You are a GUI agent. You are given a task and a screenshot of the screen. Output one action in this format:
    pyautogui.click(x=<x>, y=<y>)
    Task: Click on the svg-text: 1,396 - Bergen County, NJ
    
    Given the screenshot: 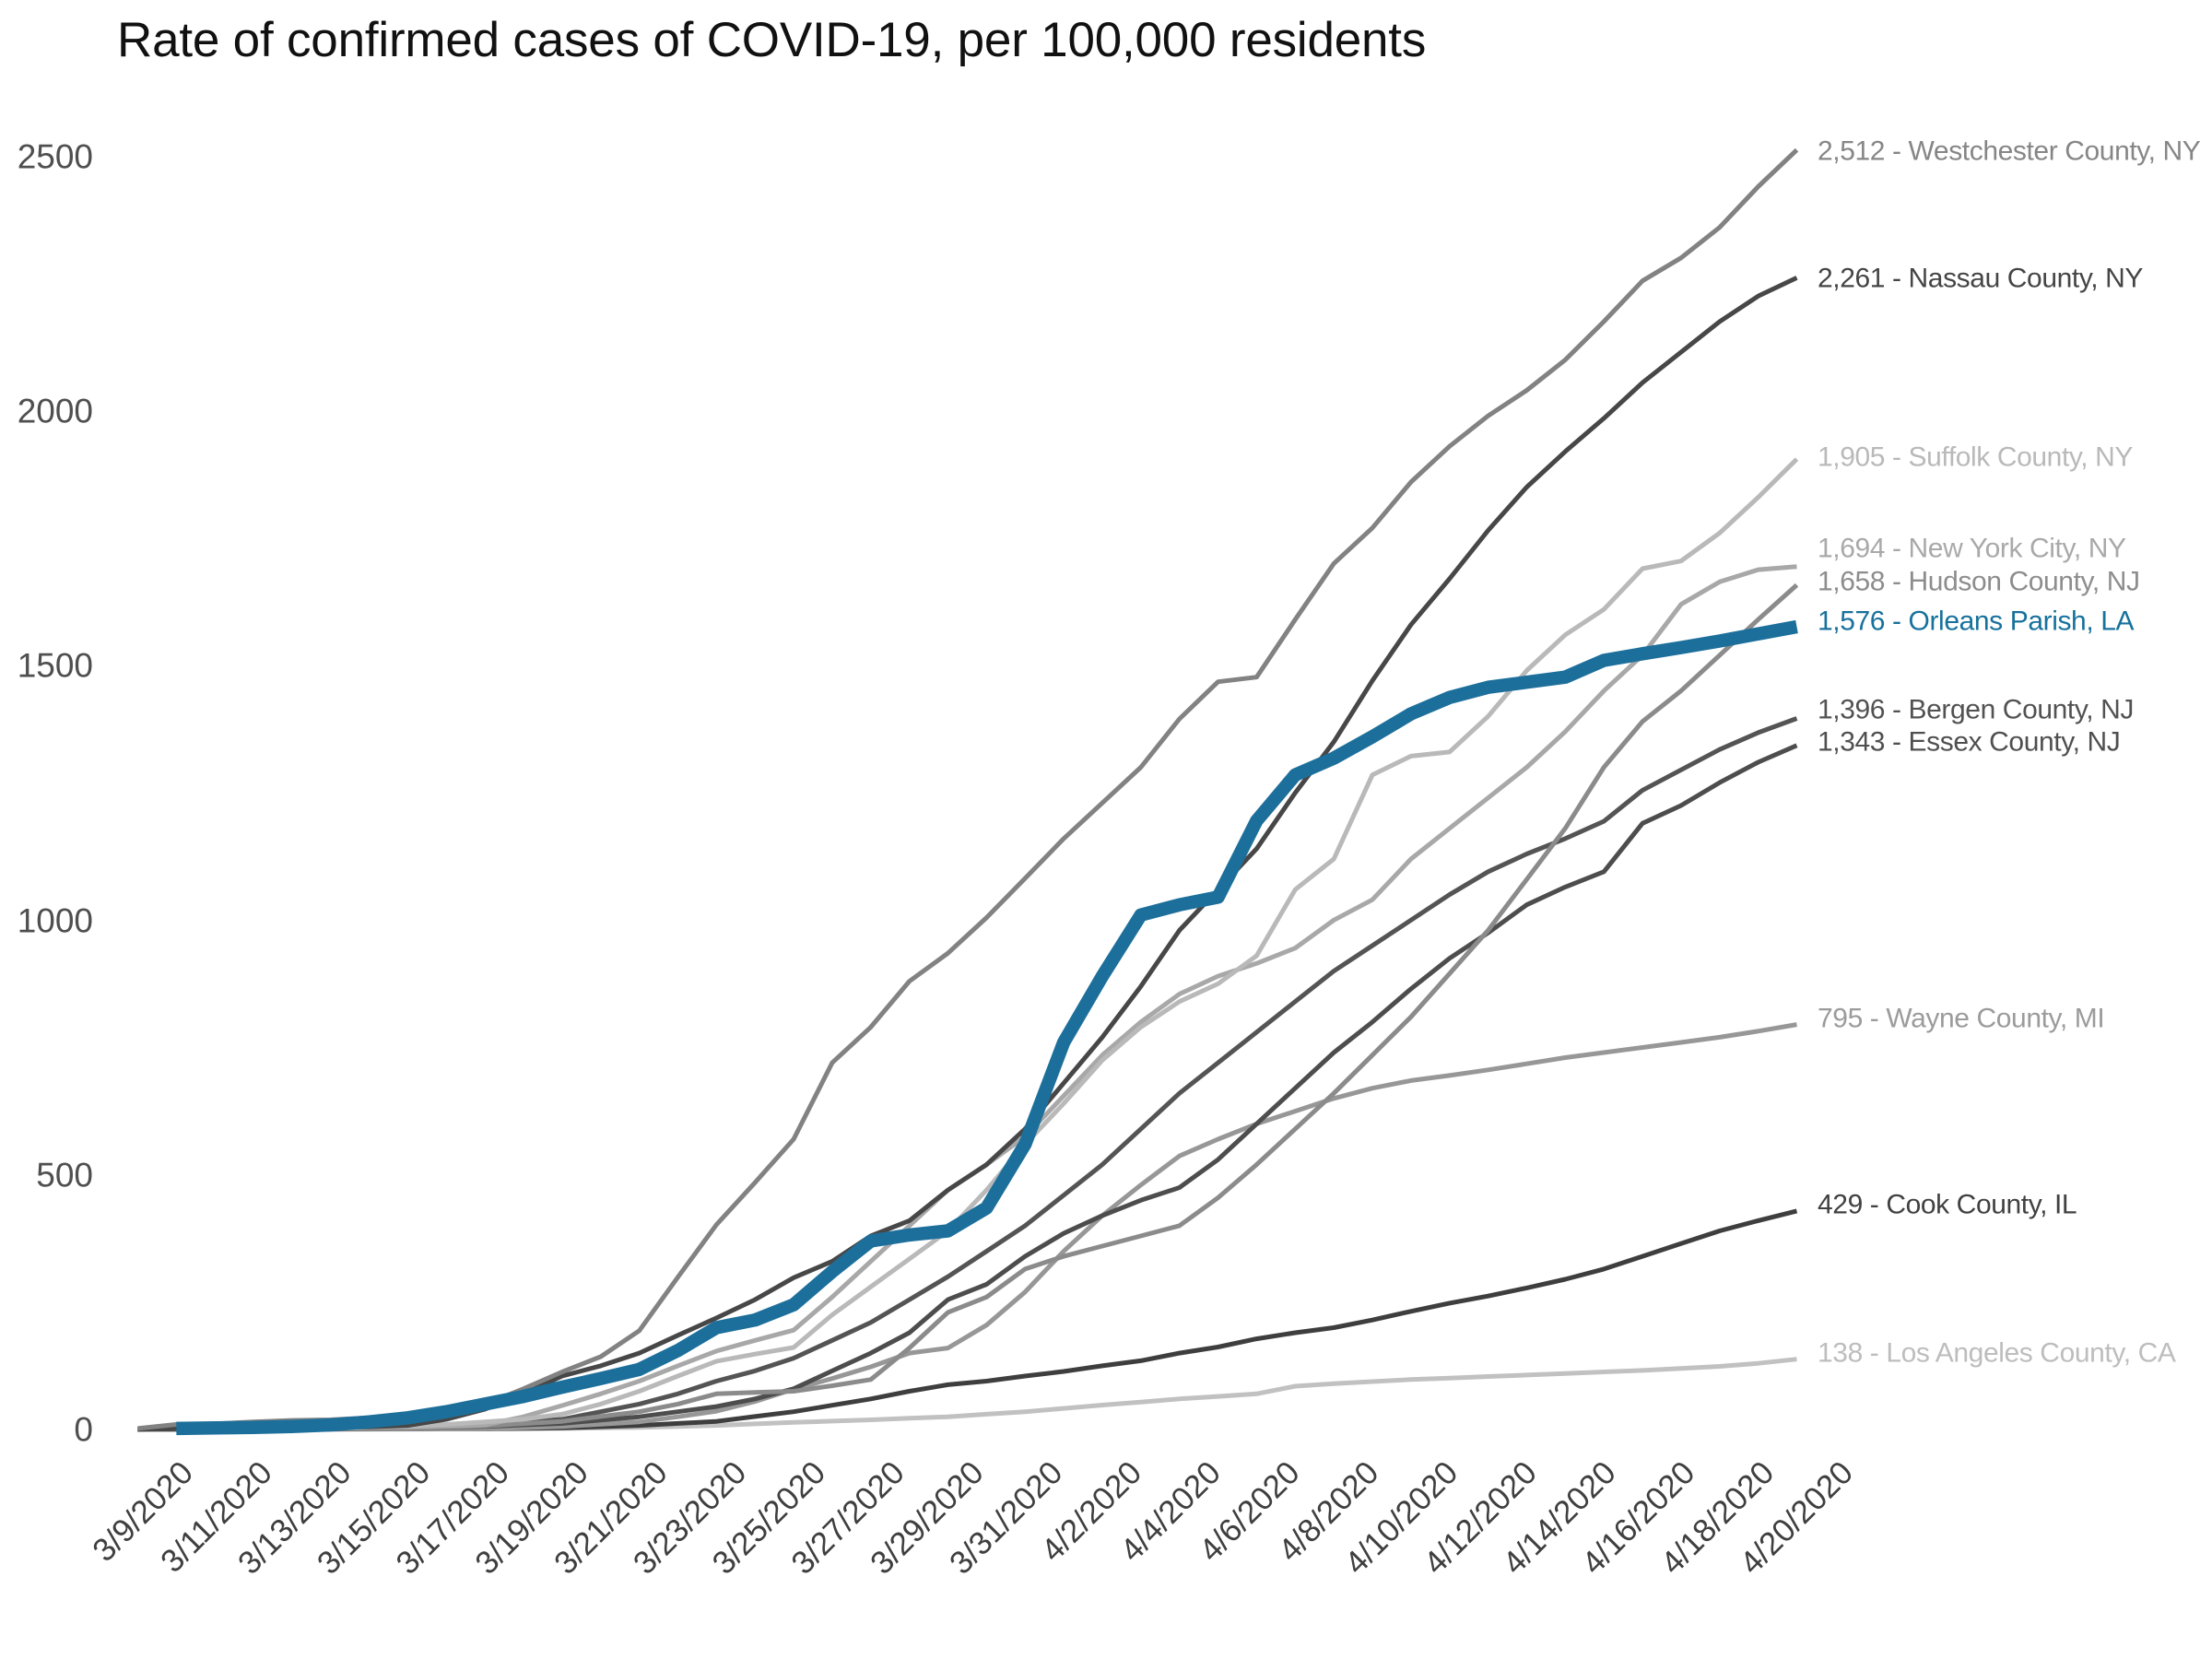 What is the action you would take?
    pyautogui.click(x=1976, y=710)
    